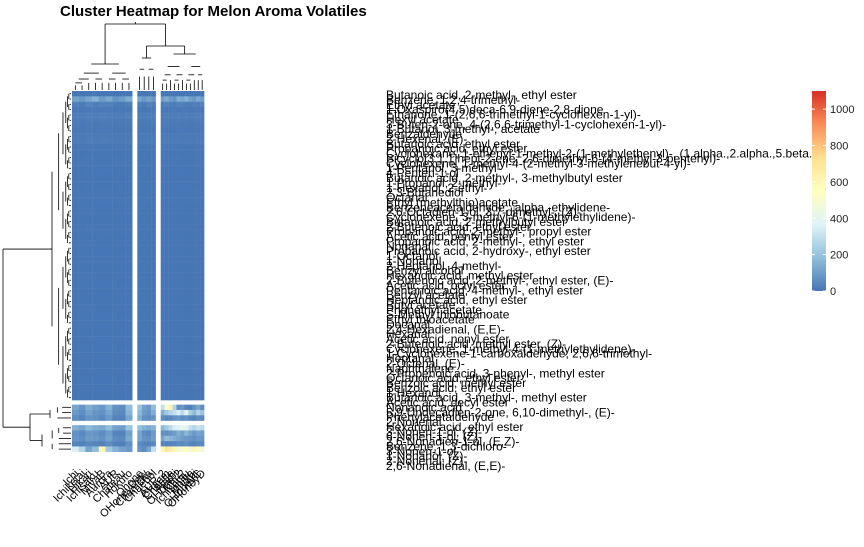 Image resolution: width=864 pixels, height=547 pixels. I want to click on row-label: 3-Nonen-1-ol, (Z)-, so click(434, 432).